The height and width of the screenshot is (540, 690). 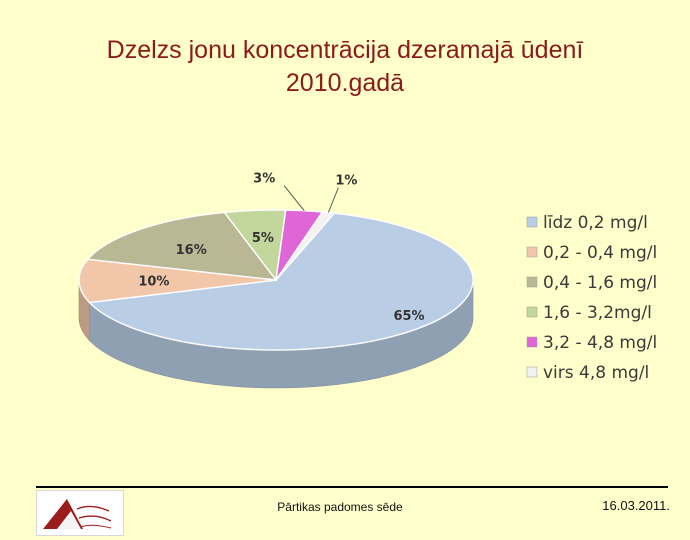 I want to click on legend-label-4: 3,2 - 4,8 mg/l, so click(x=600, y=343).